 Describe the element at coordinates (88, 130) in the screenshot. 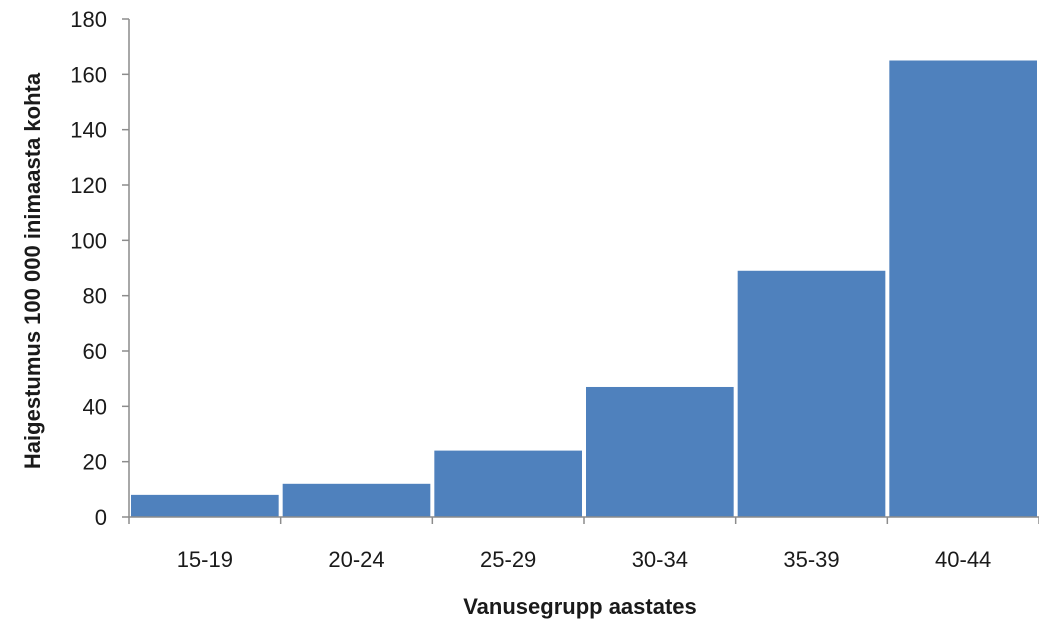

I see `y-tick-label: 140` at that location.